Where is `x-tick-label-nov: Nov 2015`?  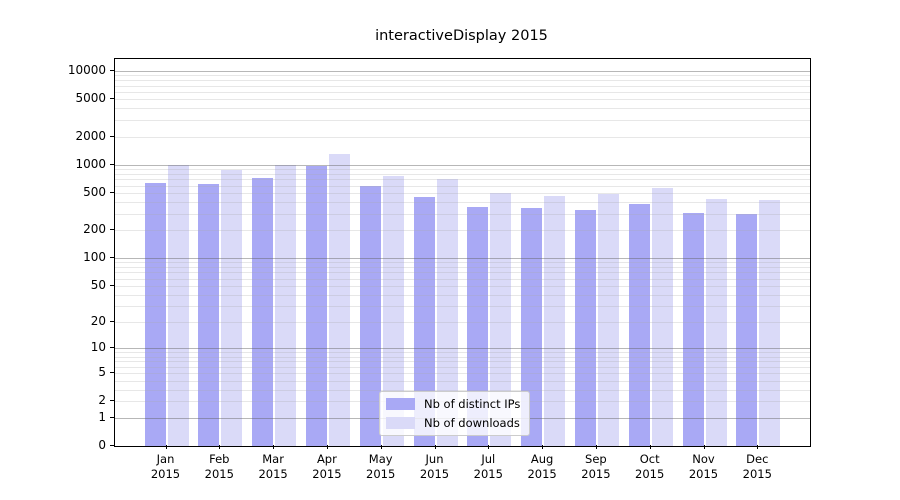
x-tick-label-nov: Nov 2015 is located at coordinates (703, 467).